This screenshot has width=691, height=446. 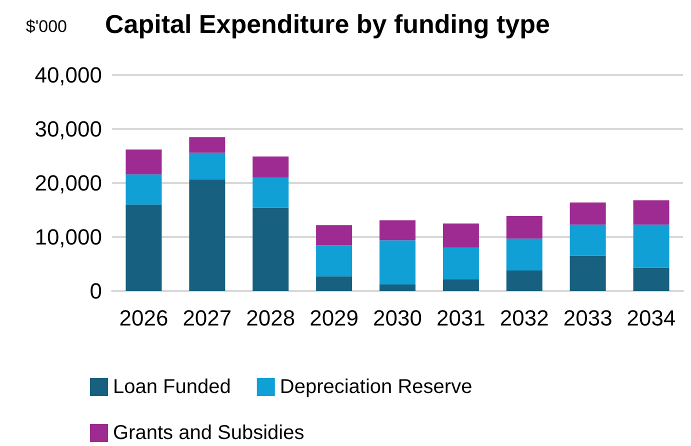 What do you see at coordinates (68, 237) in the screenshot?
I see `y-tick-label: 10,000` at bounding box center [68, 237].